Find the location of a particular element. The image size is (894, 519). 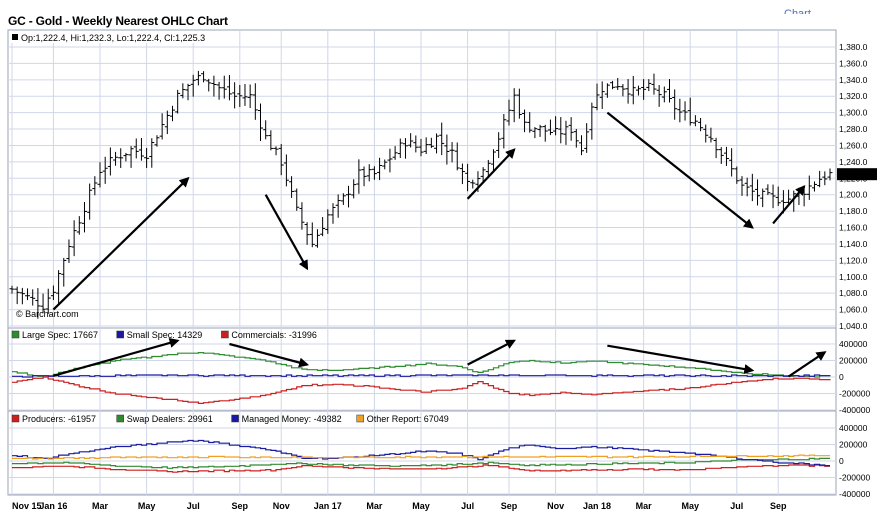

legend-swatch-small_spec is located at coordinates (120, 334).